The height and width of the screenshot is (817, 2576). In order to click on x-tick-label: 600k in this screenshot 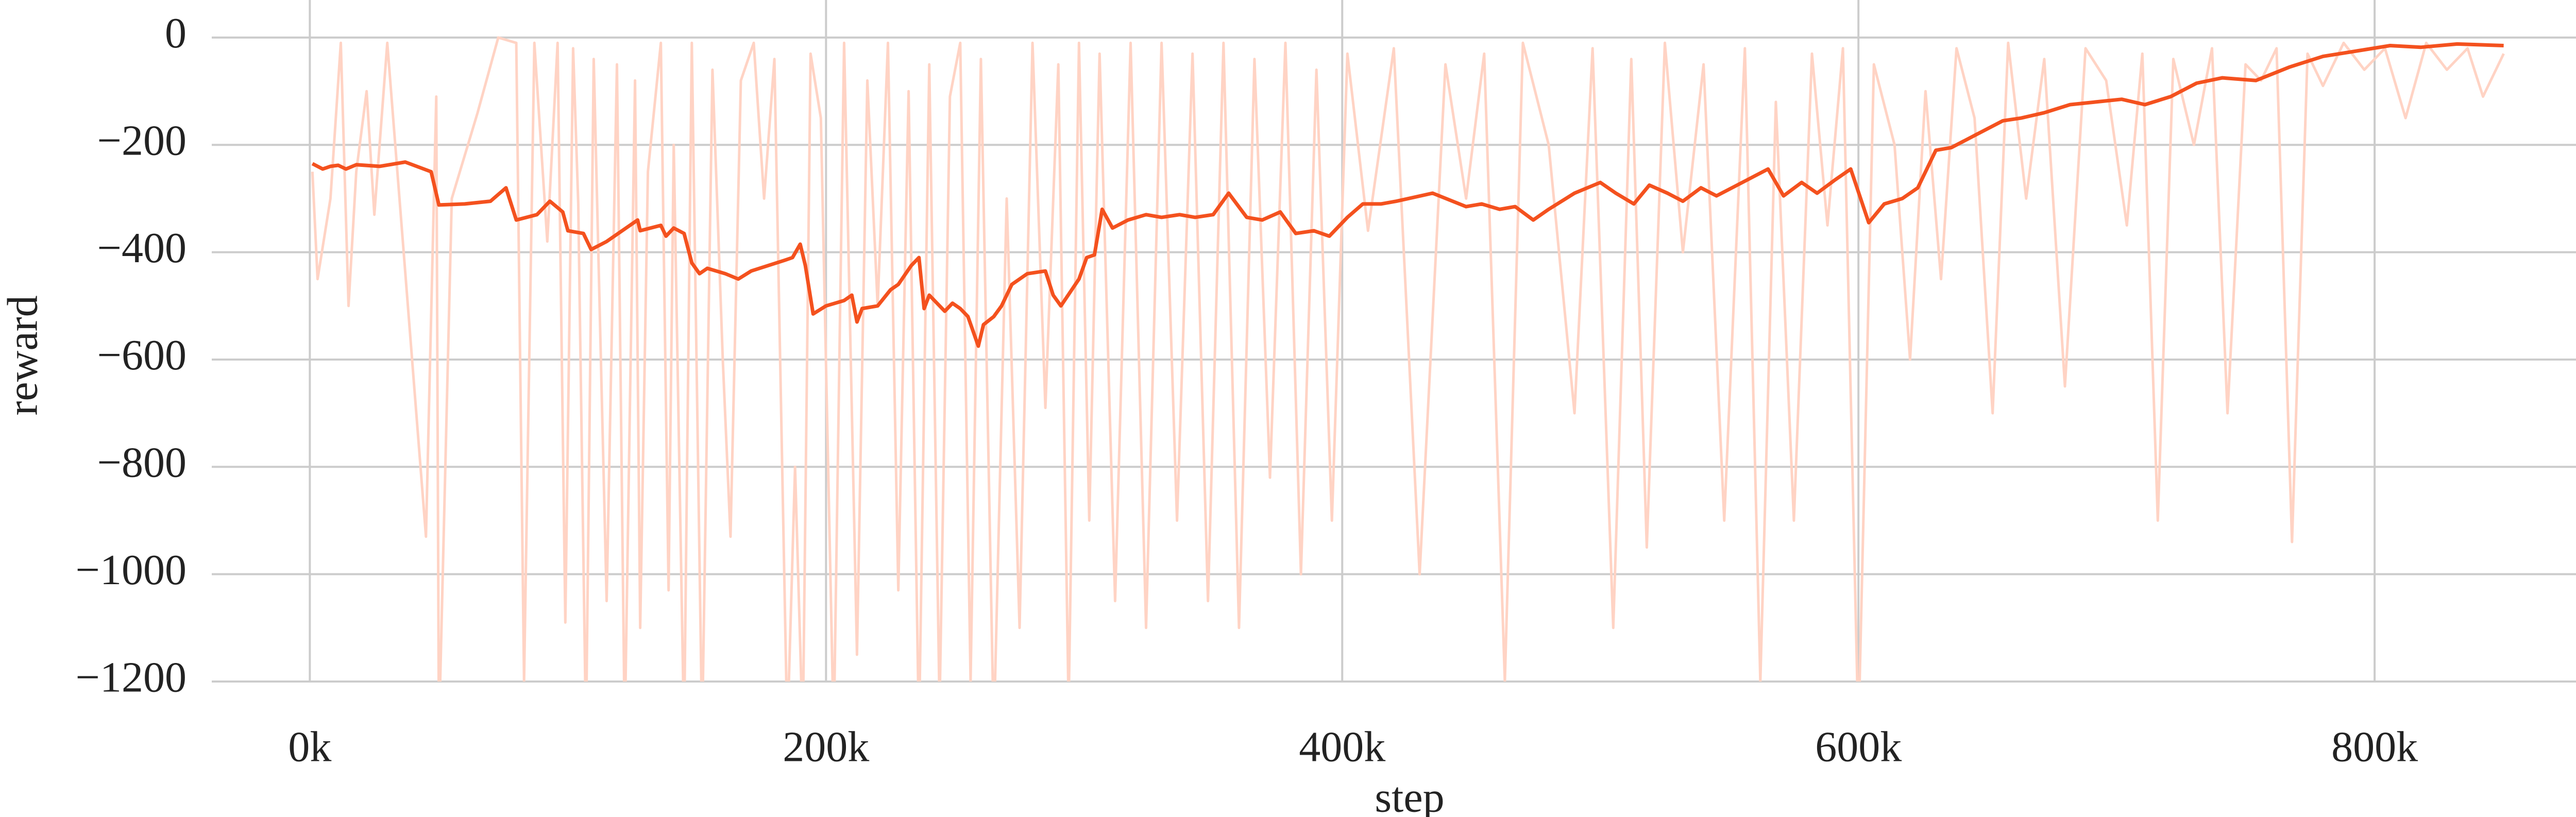, I will do `click(1858, 747)`.